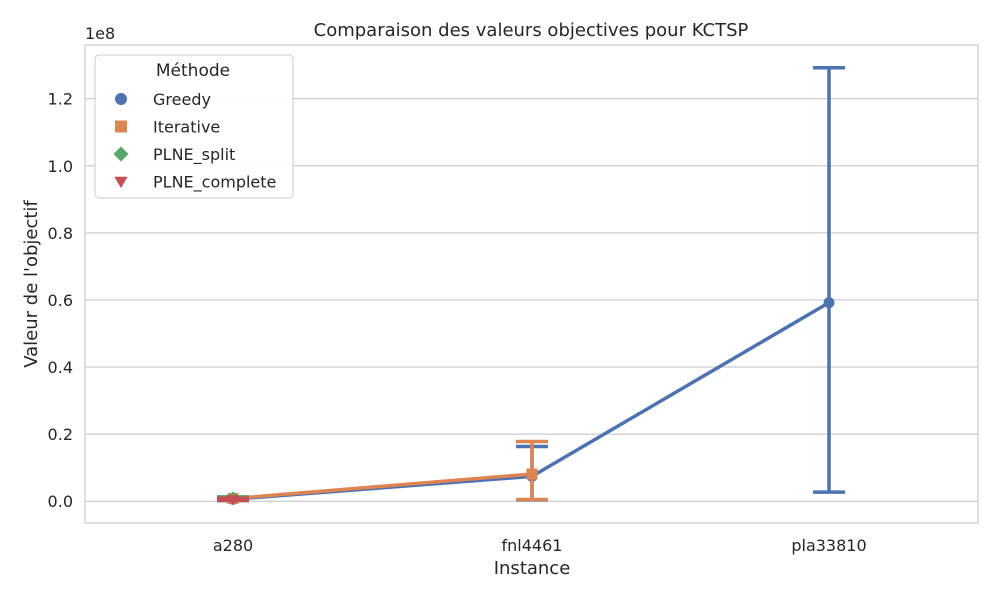 Image resolution: width=1000 pixels, height=600 pixels. I want to click on y-tick-label: 0.2, so click(60, 434).